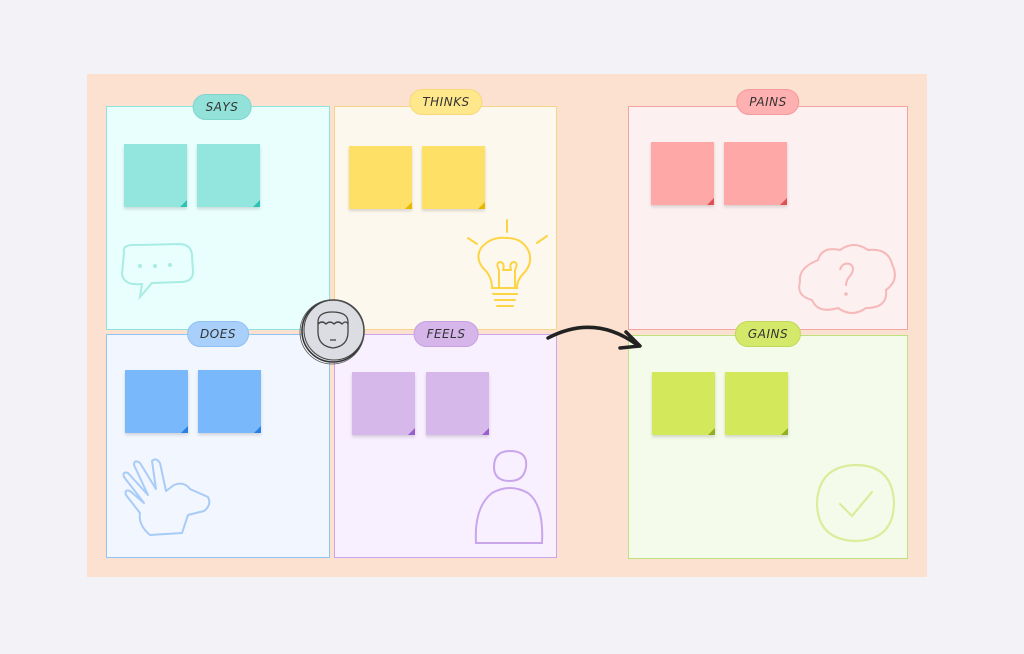  Describe the element at coordinates (445, 446) in the screenshot. I see `quadrant-feels` at that location.